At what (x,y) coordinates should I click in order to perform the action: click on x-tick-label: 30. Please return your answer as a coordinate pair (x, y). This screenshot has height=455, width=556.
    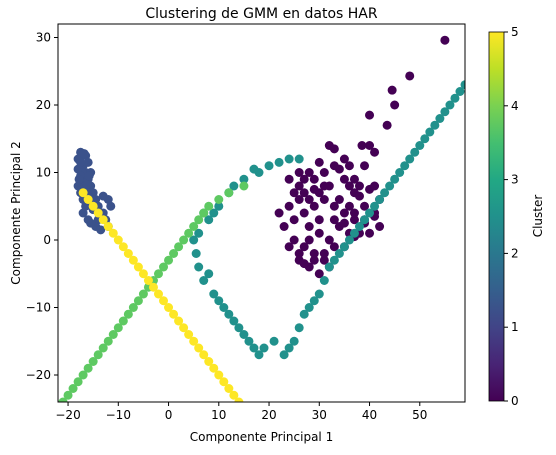
    Looking at the image, I should click on (319, 415).